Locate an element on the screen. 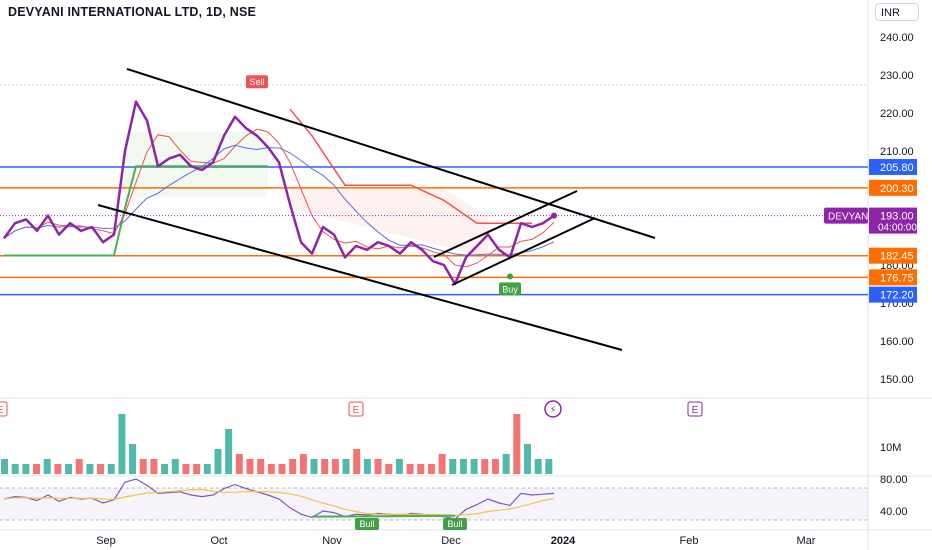 Image resolution: width=932 pixels, height=550 pixels. currency-selector: INR is located at coordinates (897, 12).